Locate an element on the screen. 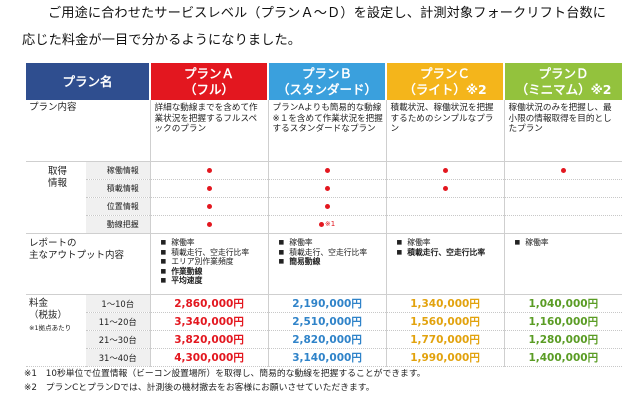 The width and height of the screenshot is (635, 413). acquisition-row: 取得 情報 稼働情報 is located at coordinates (324, 175).